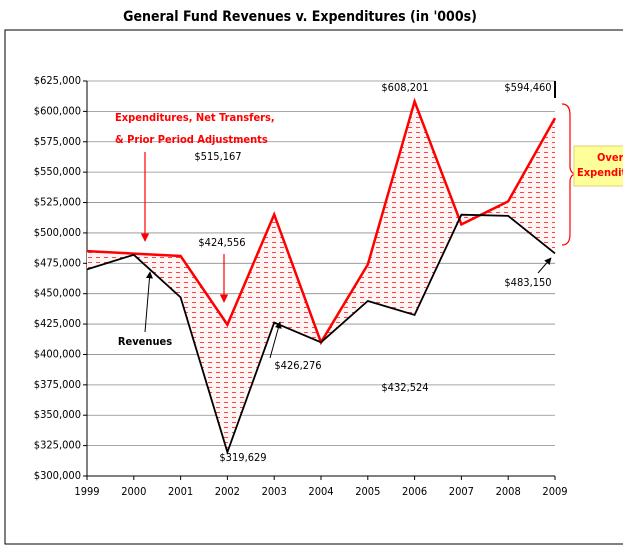 This screenshot has height=546, width=623. I want to click on data-label: $515,167, so click(217, 156).